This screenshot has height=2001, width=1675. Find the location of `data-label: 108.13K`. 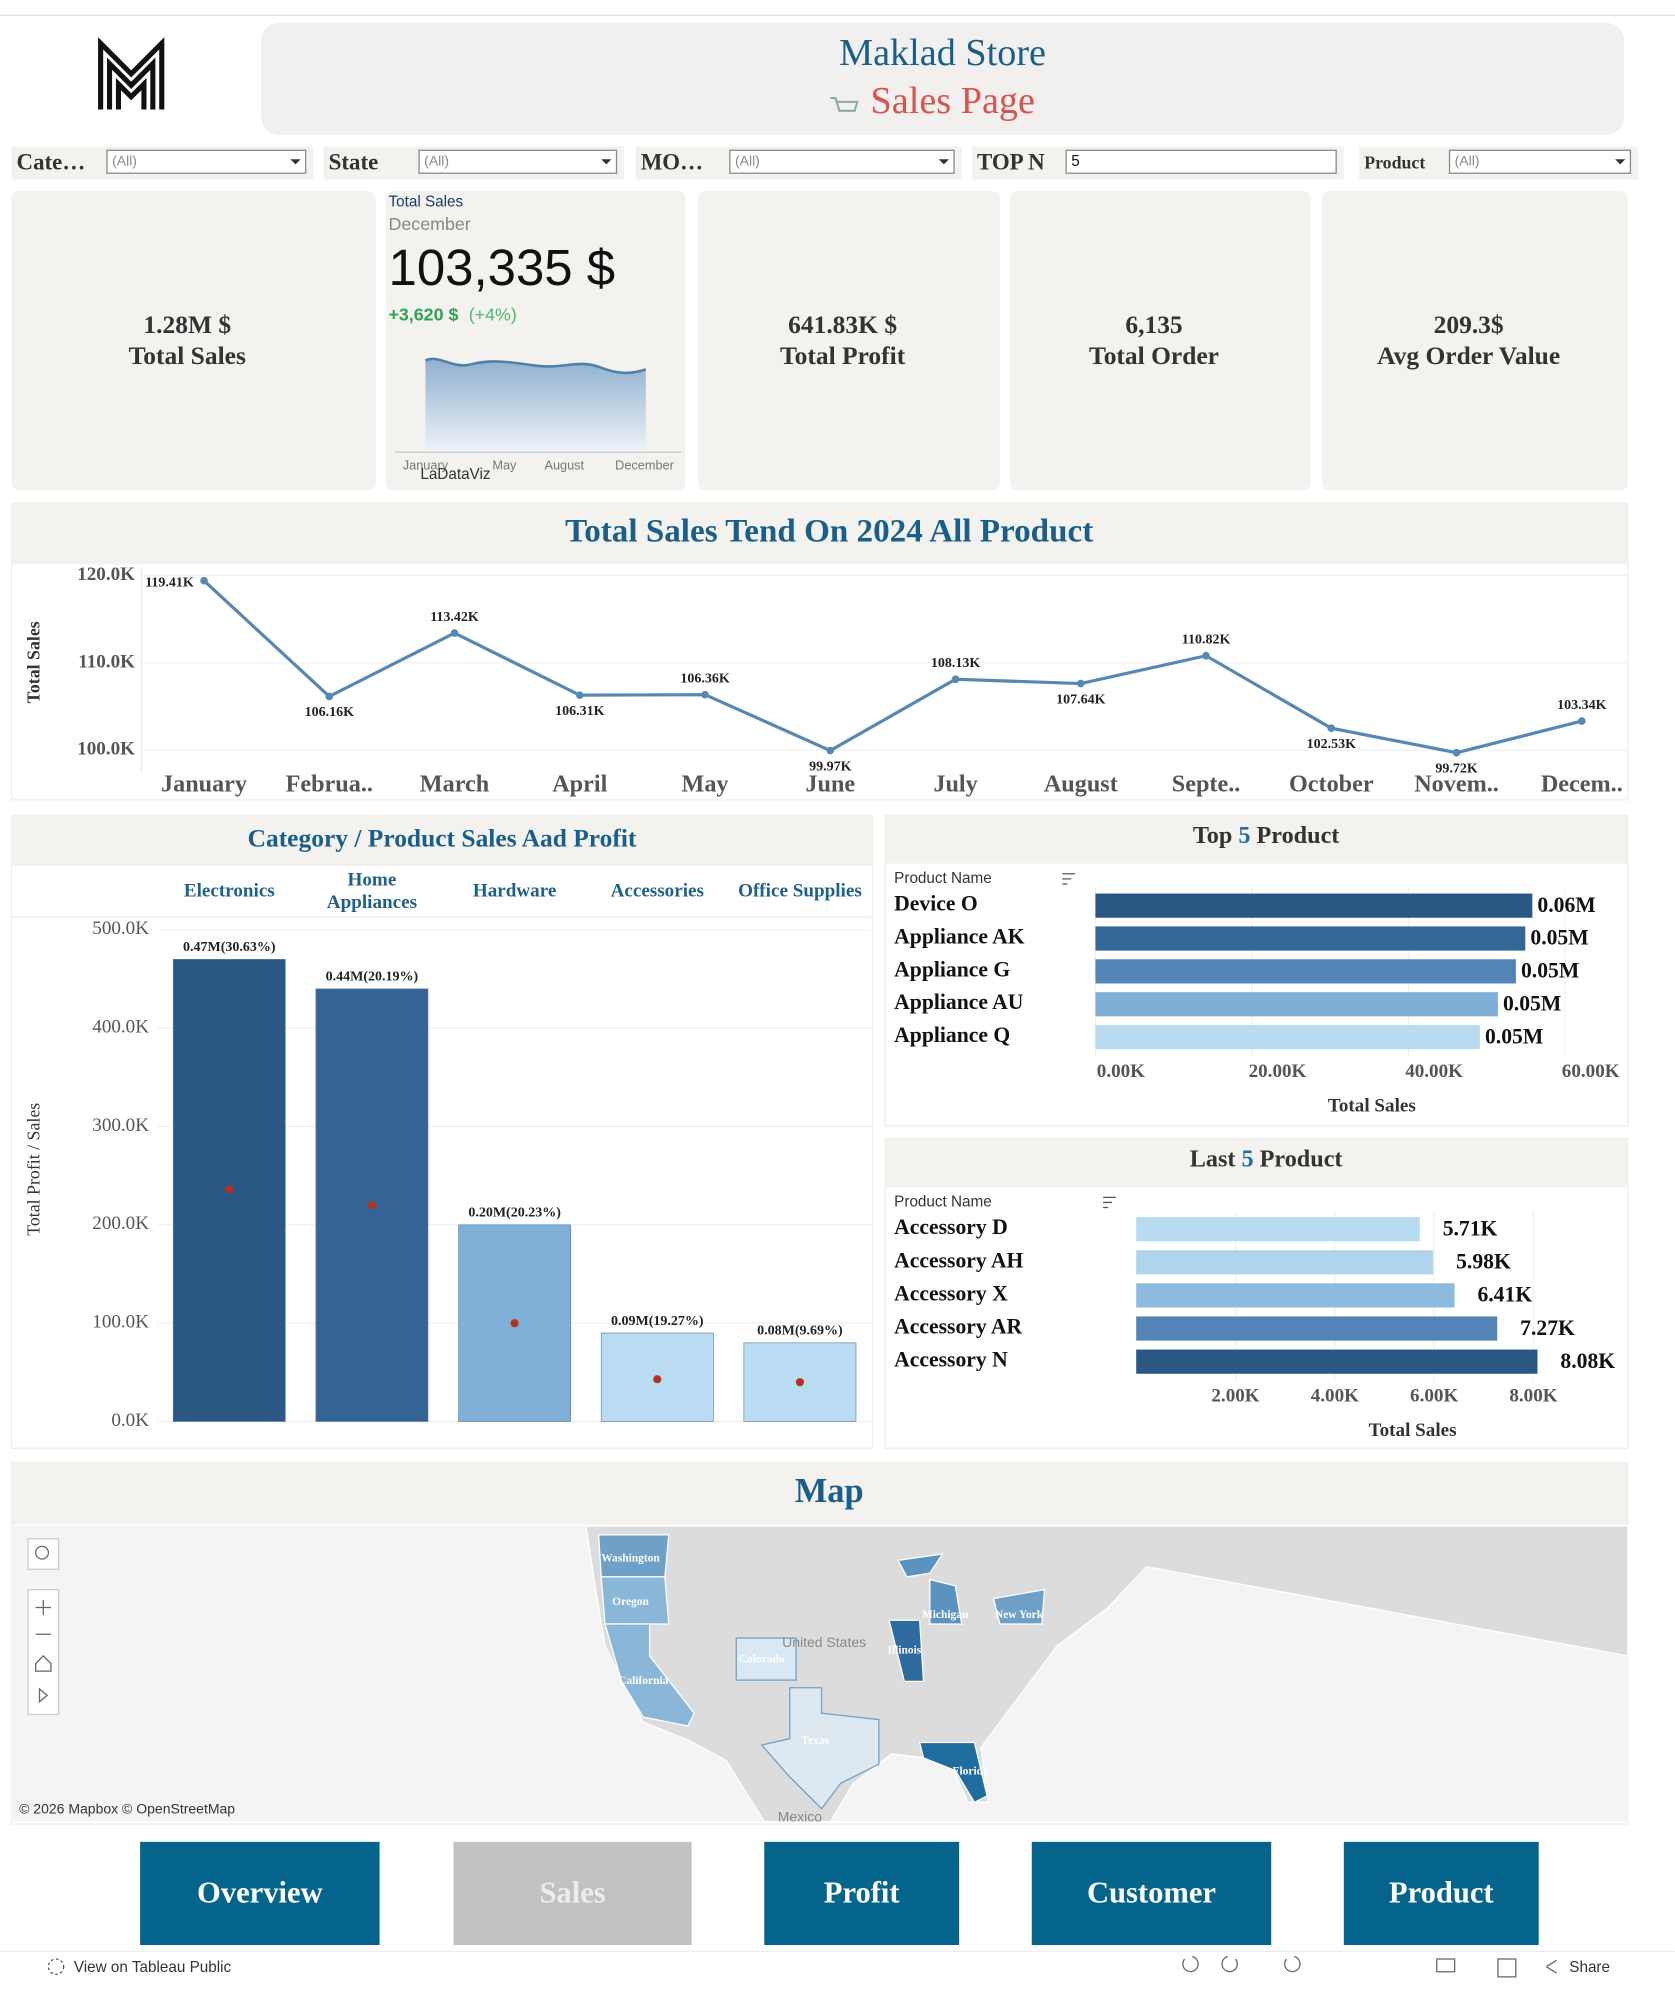

data-label: 108.13K is located at coordinates (956, 663).